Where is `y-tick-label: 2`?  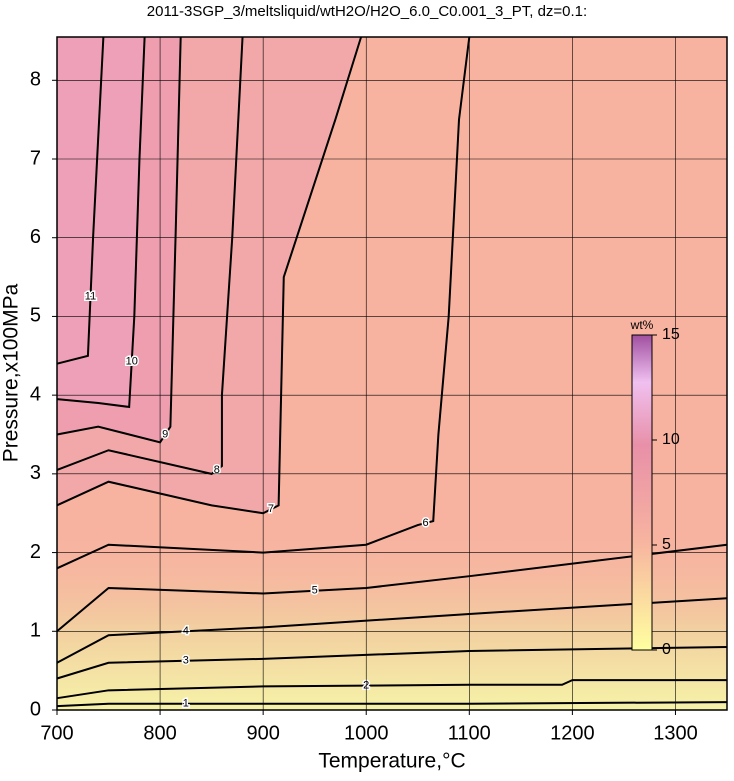 y-tick-label: 2 is located at coordinates (35, 552).